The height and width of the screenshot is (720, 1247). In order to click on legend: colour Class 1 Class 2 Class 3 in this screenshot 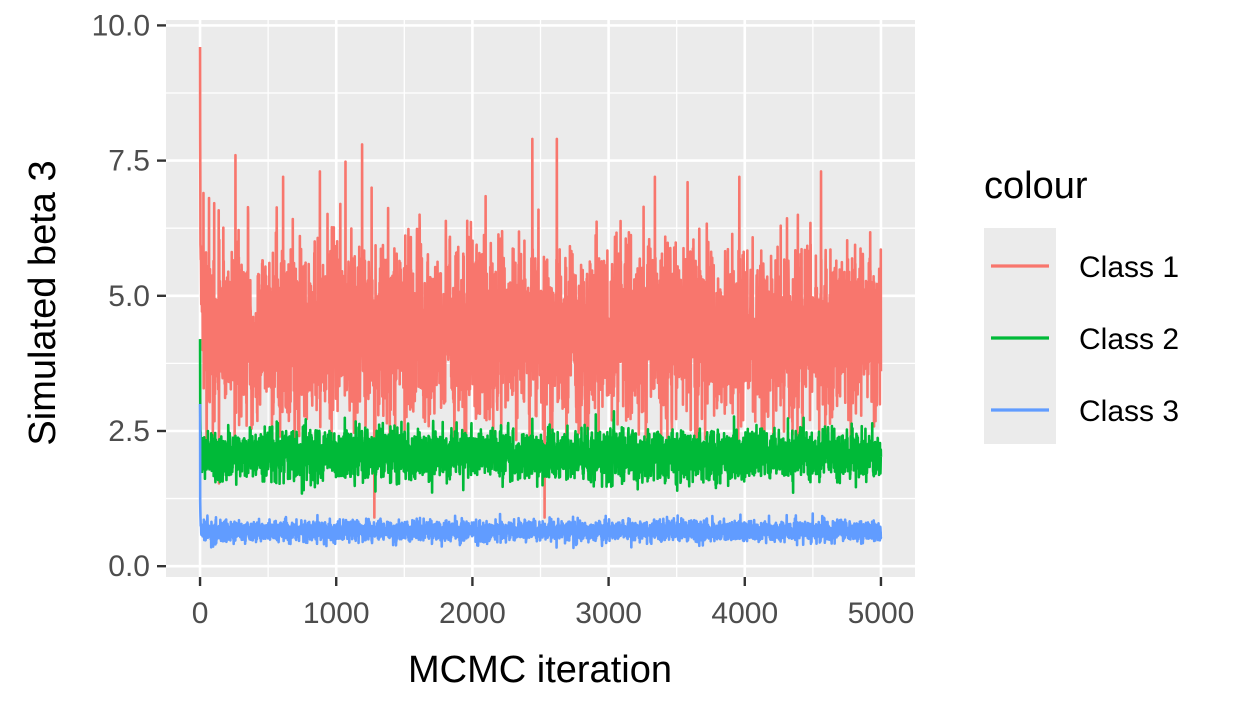, I will do `click(1081, 304)`.